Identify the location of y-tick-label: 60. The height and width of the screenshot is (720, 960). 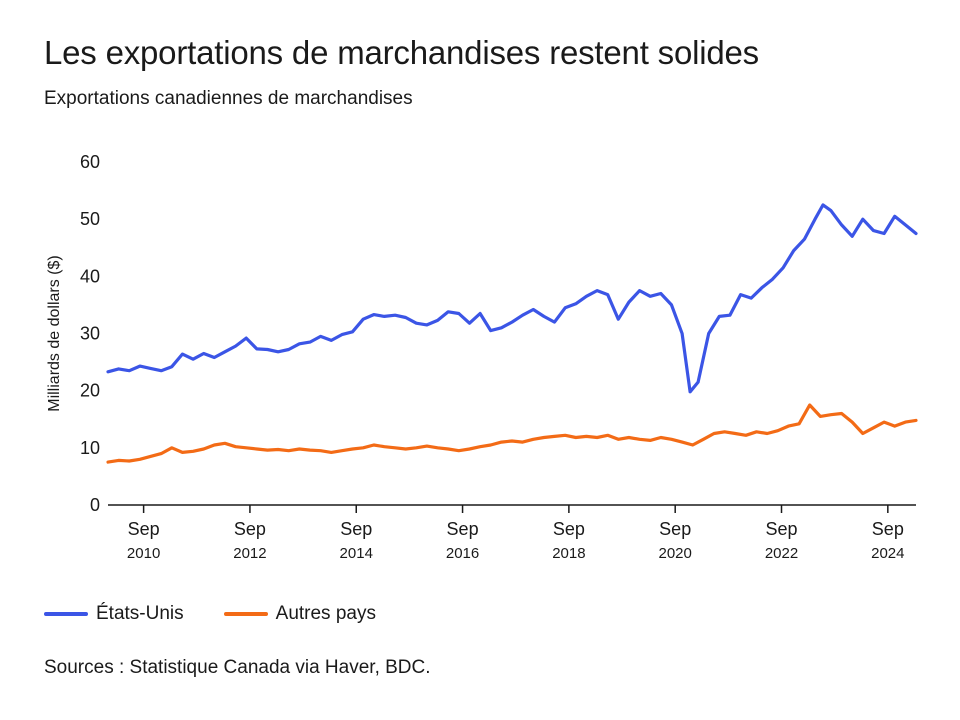
(90, 162).